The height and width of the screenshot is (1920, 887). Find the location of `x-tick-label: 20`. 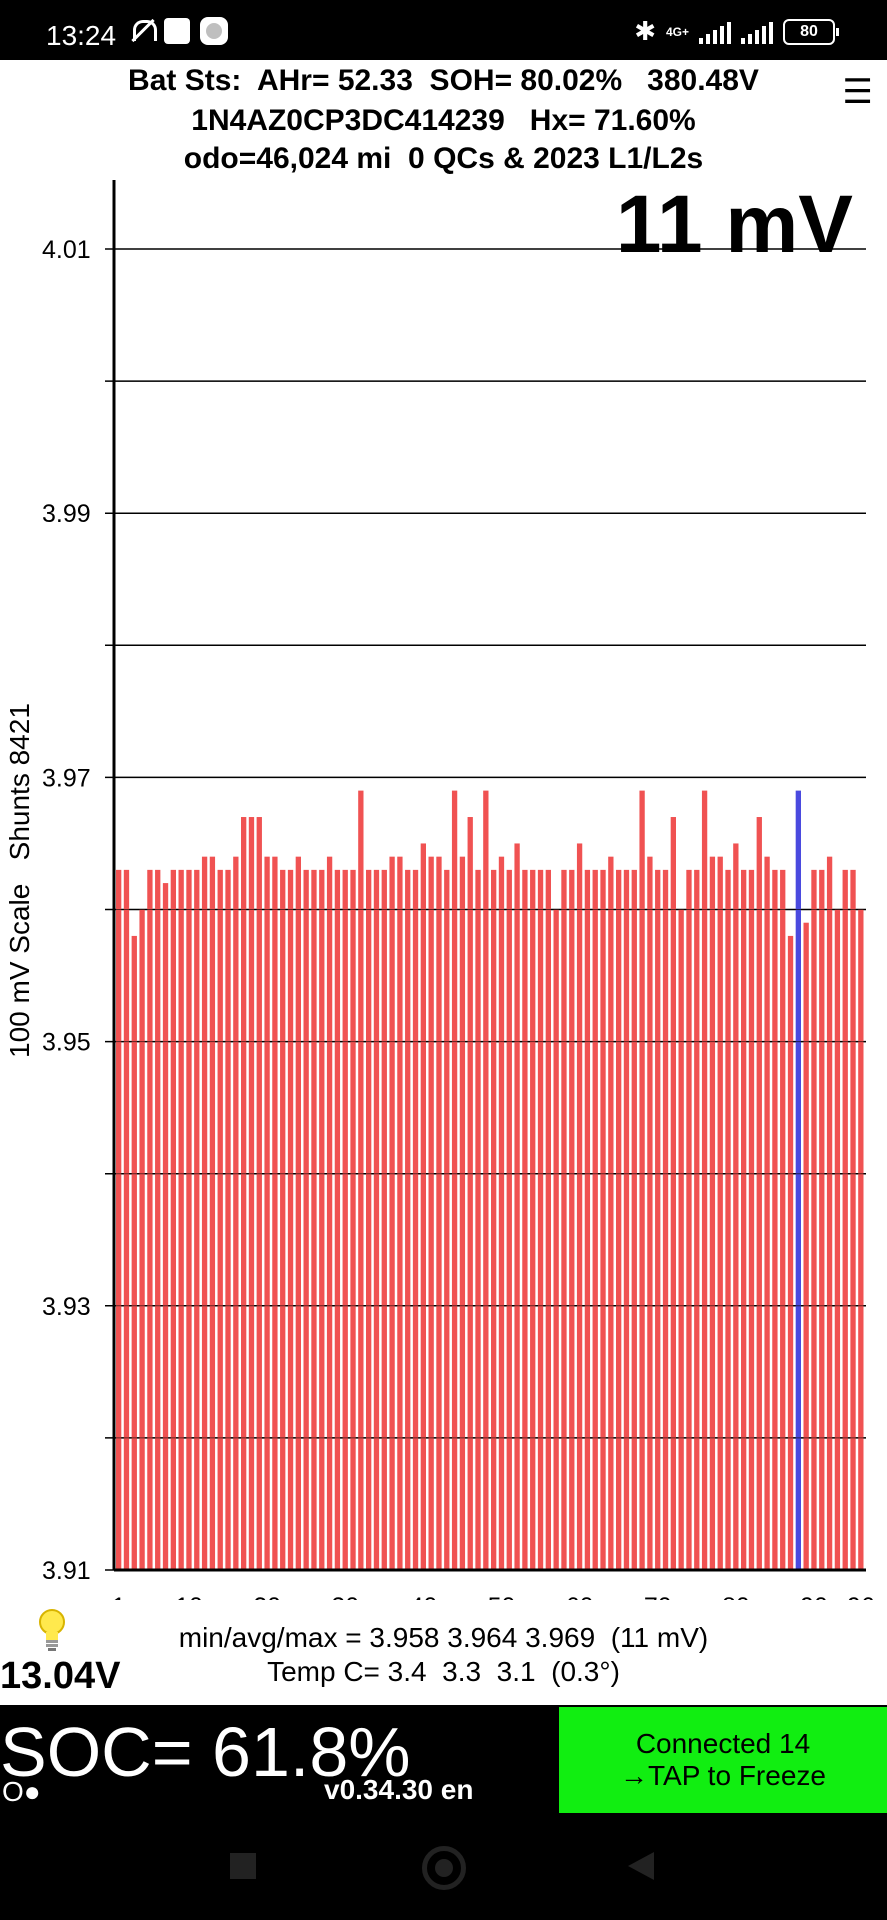

x-tick-label: 20 is located at coordinates (267, 1596).